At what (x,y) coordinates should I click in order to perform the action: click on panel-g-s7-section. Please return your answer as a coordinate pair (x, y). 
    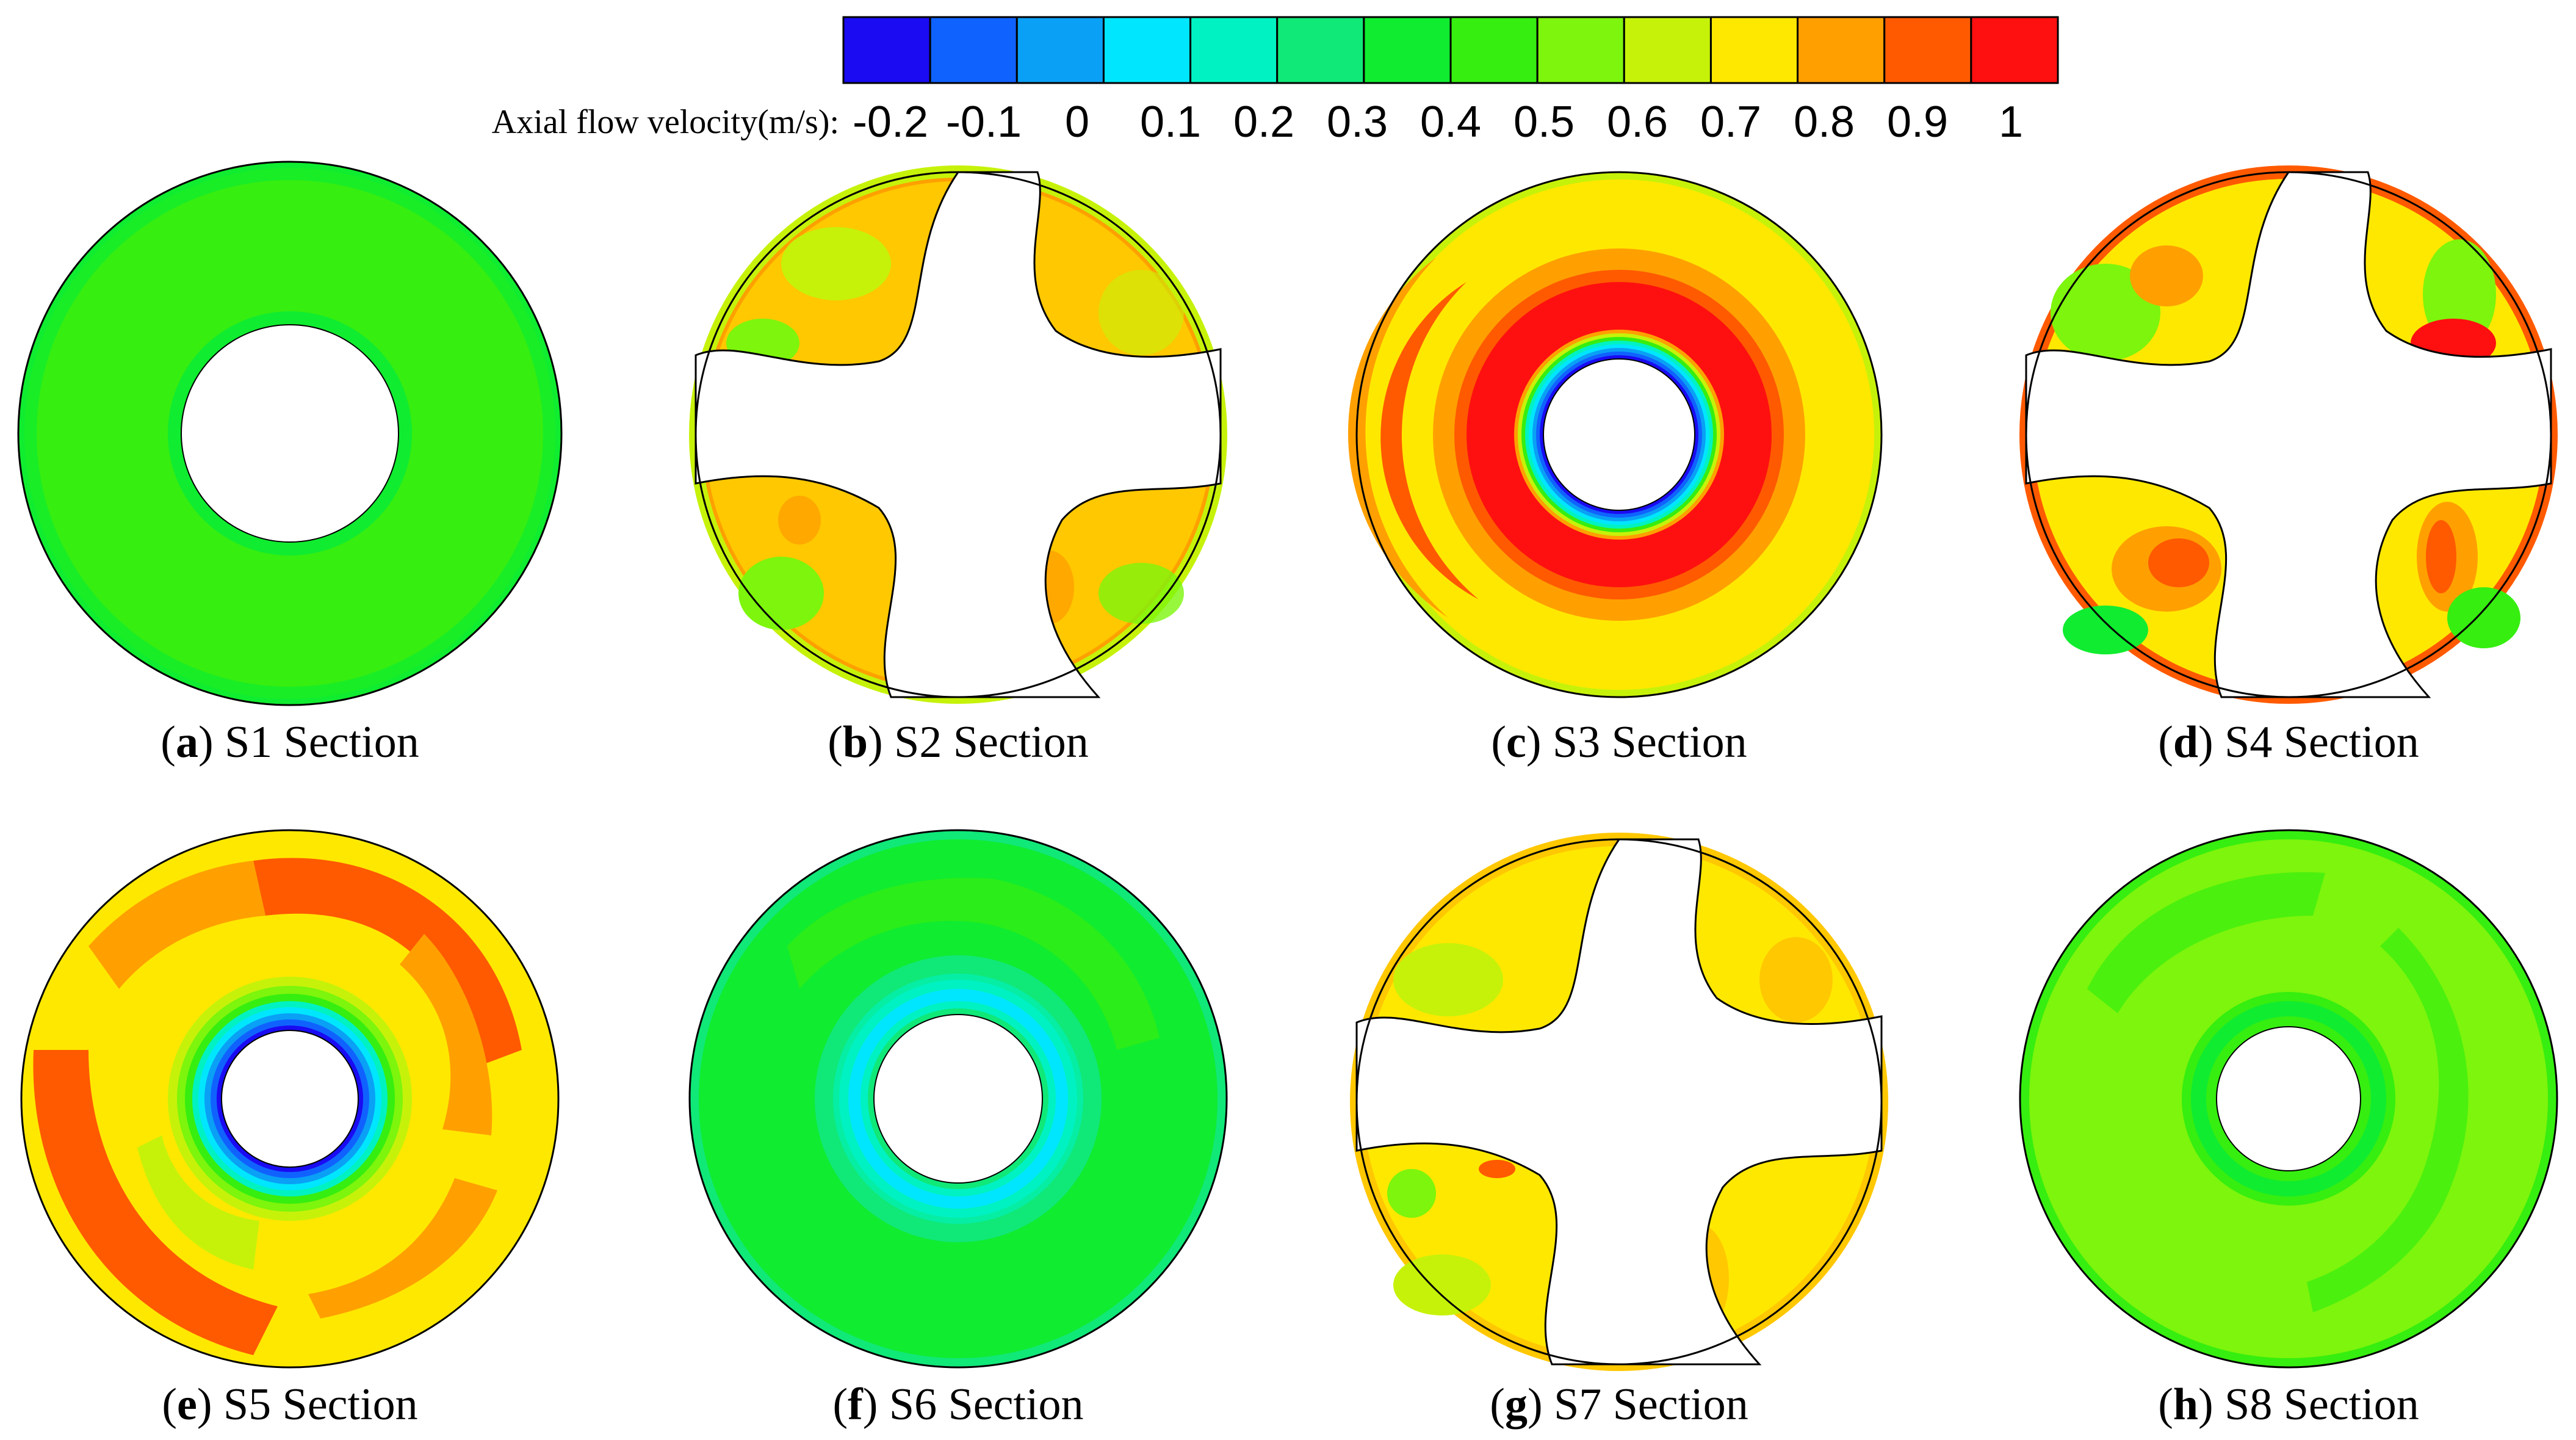
    Looking at the image, I should click on (1619, 1102).